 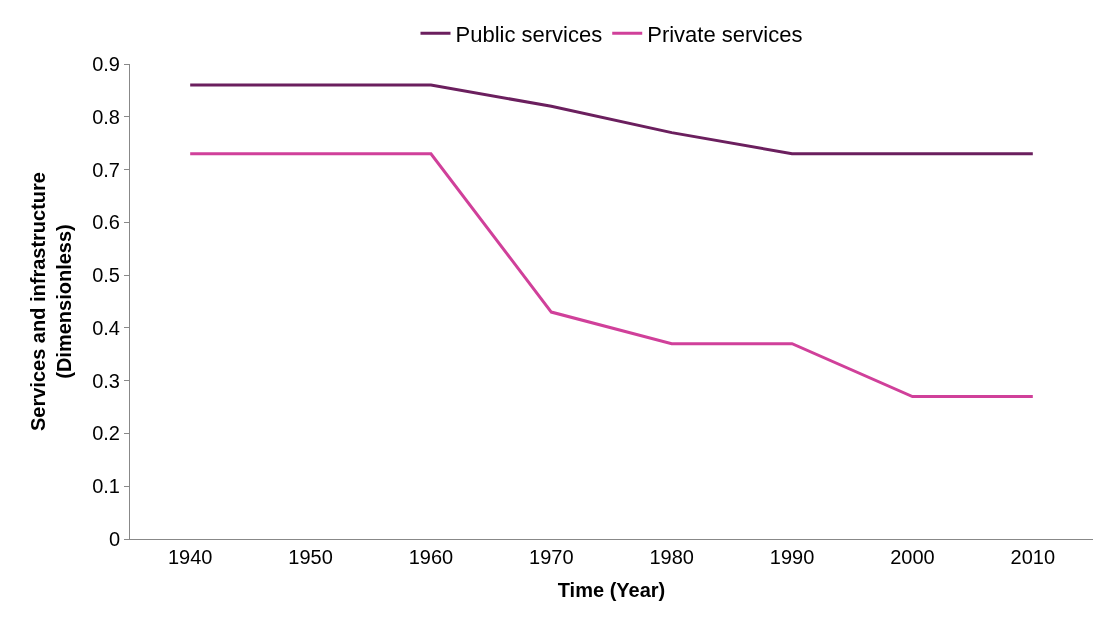 I want to click on y-tick-label: 0.7, so click(x=106, y=169).